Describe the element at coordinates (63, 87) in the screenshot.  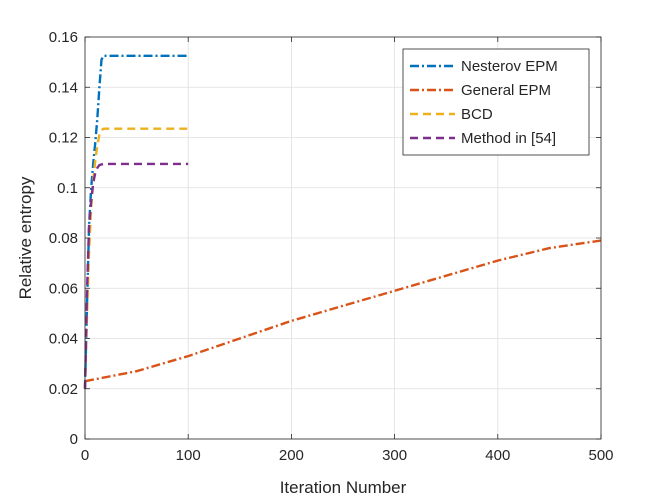
I see `y-tick-label: 0.14` at that location.